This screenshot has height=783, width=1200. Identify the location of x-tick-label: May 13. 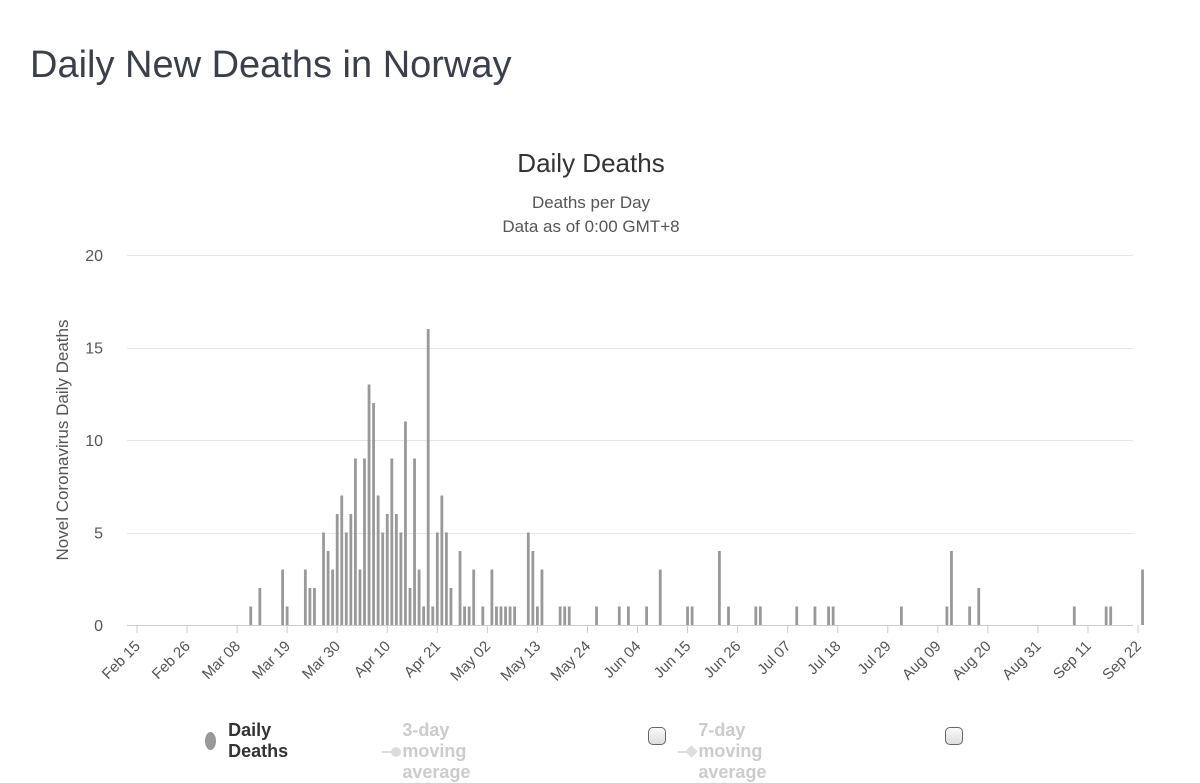
(520, 661).